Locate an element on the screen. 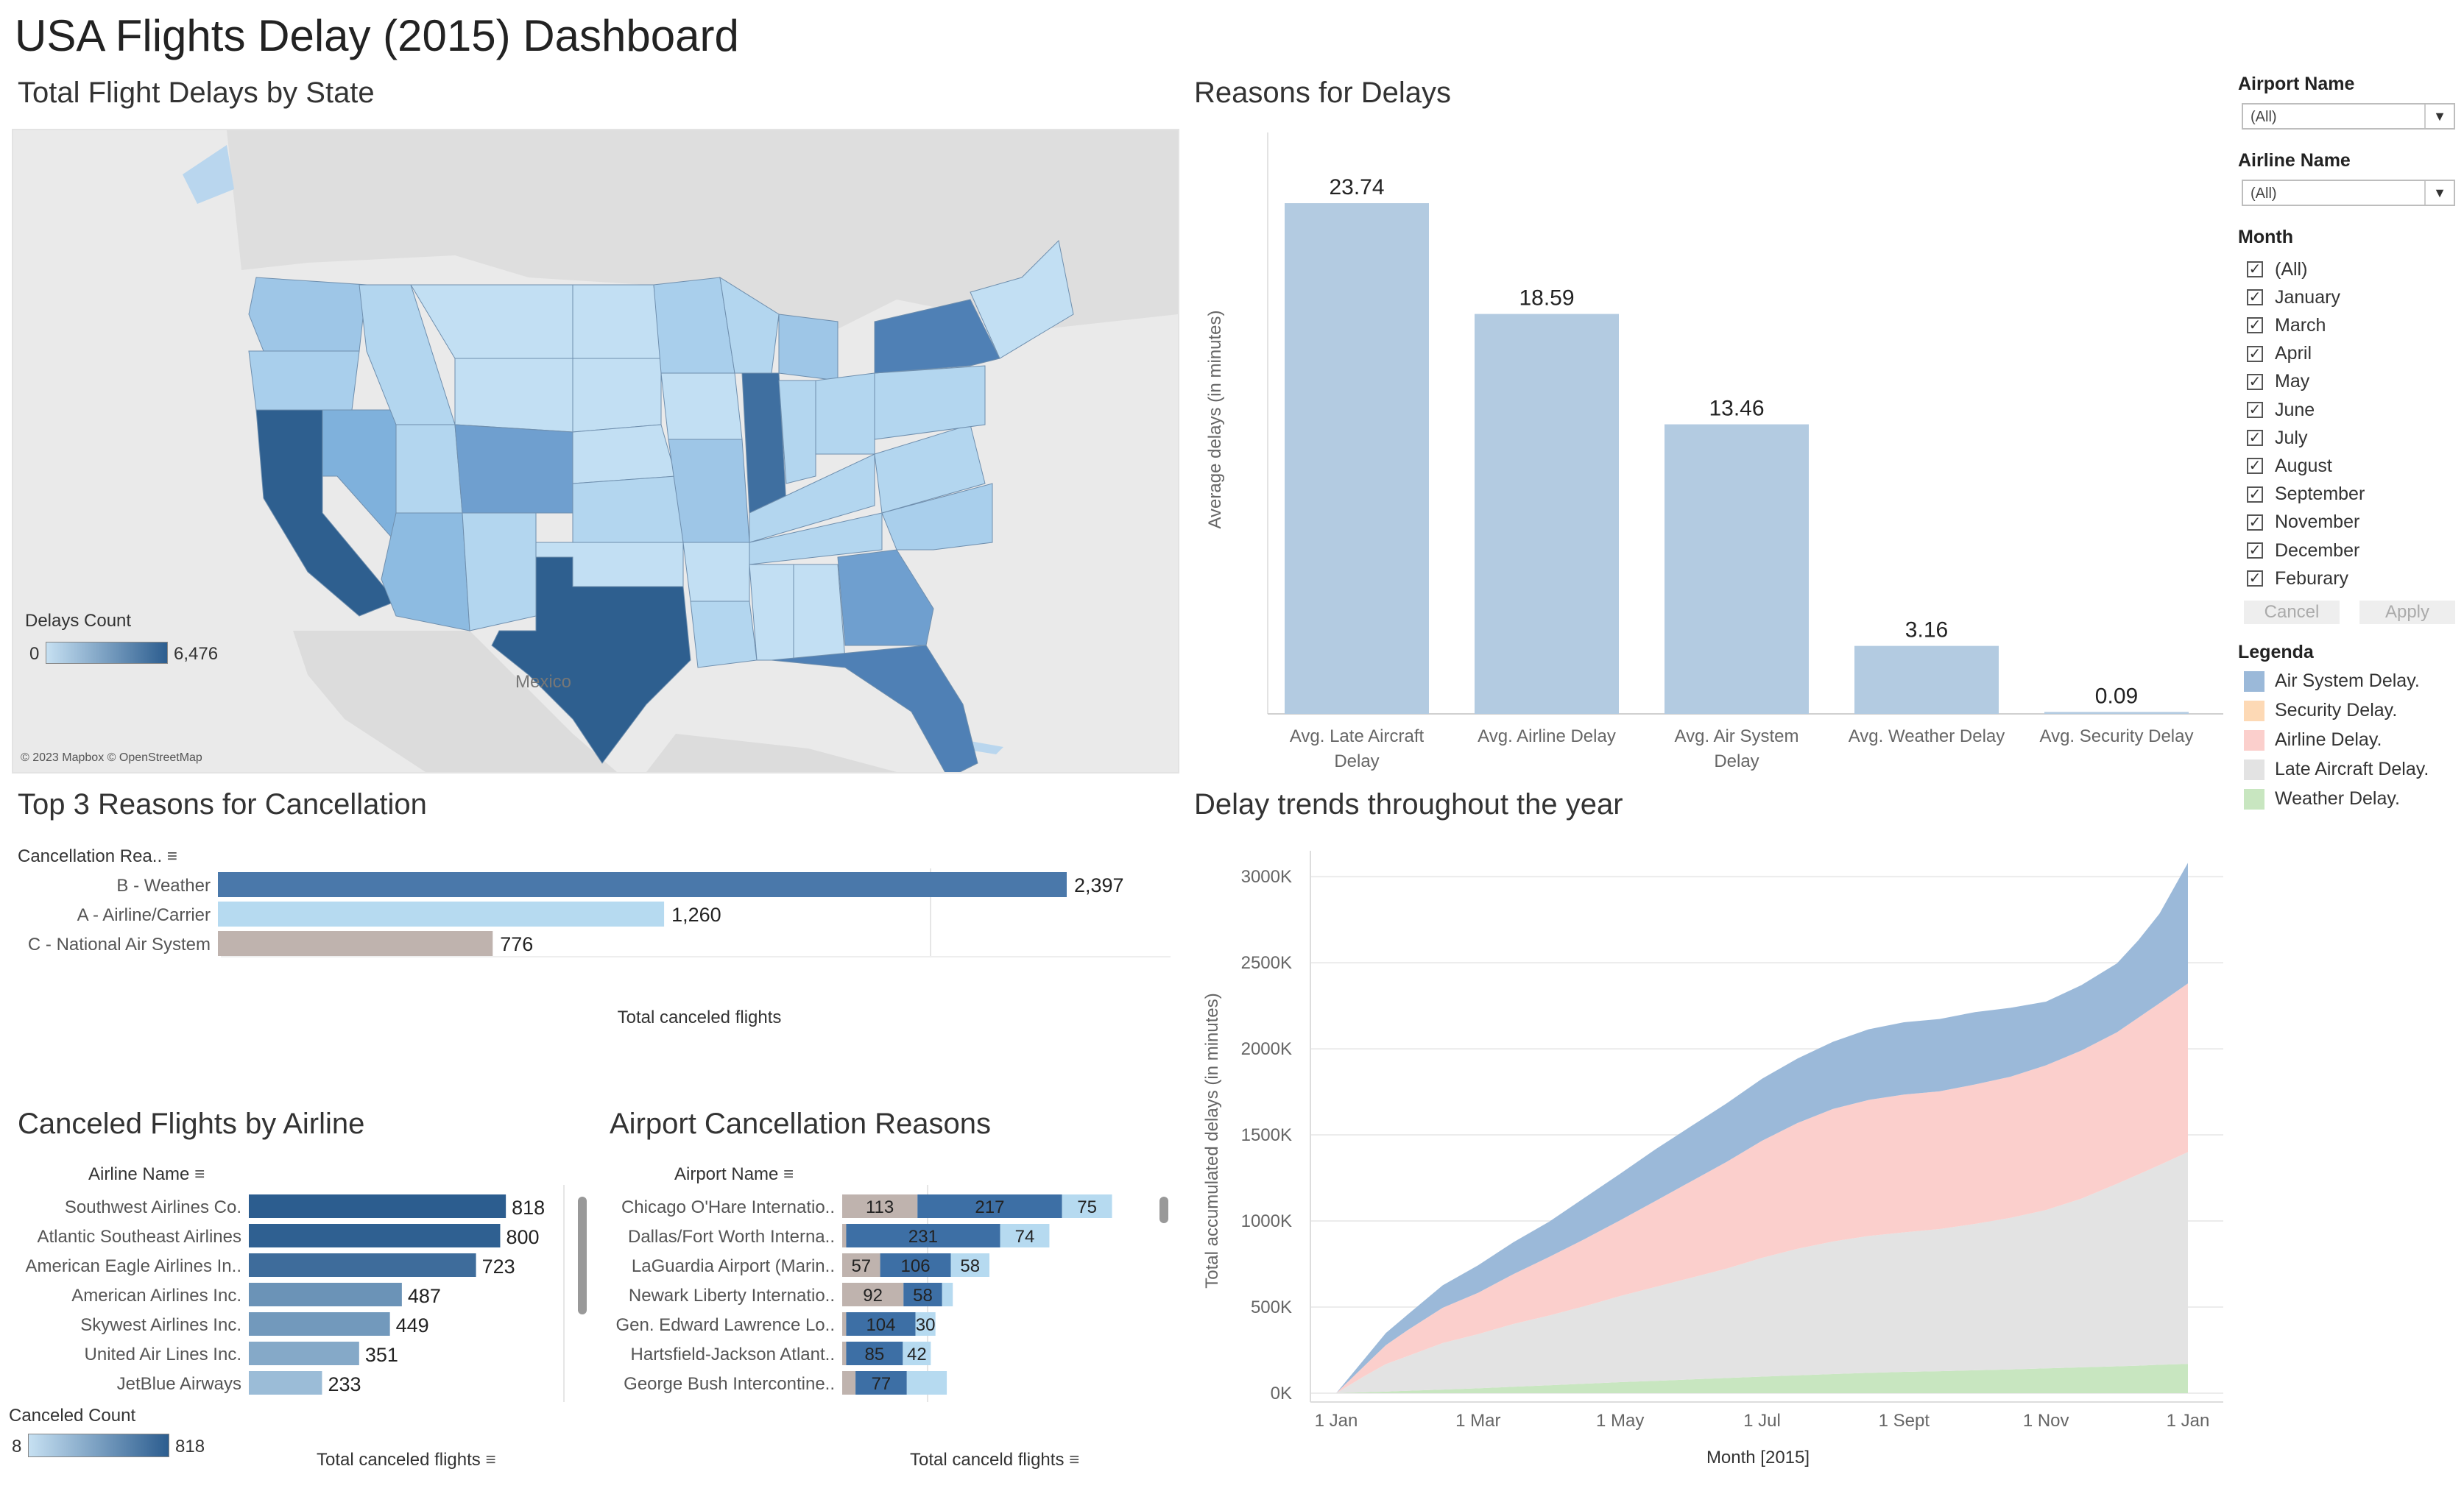 Image resolution: width=2464 pixels, height=1494 pixels. month-option: ✓ May is located at coordinates (2278, 382).